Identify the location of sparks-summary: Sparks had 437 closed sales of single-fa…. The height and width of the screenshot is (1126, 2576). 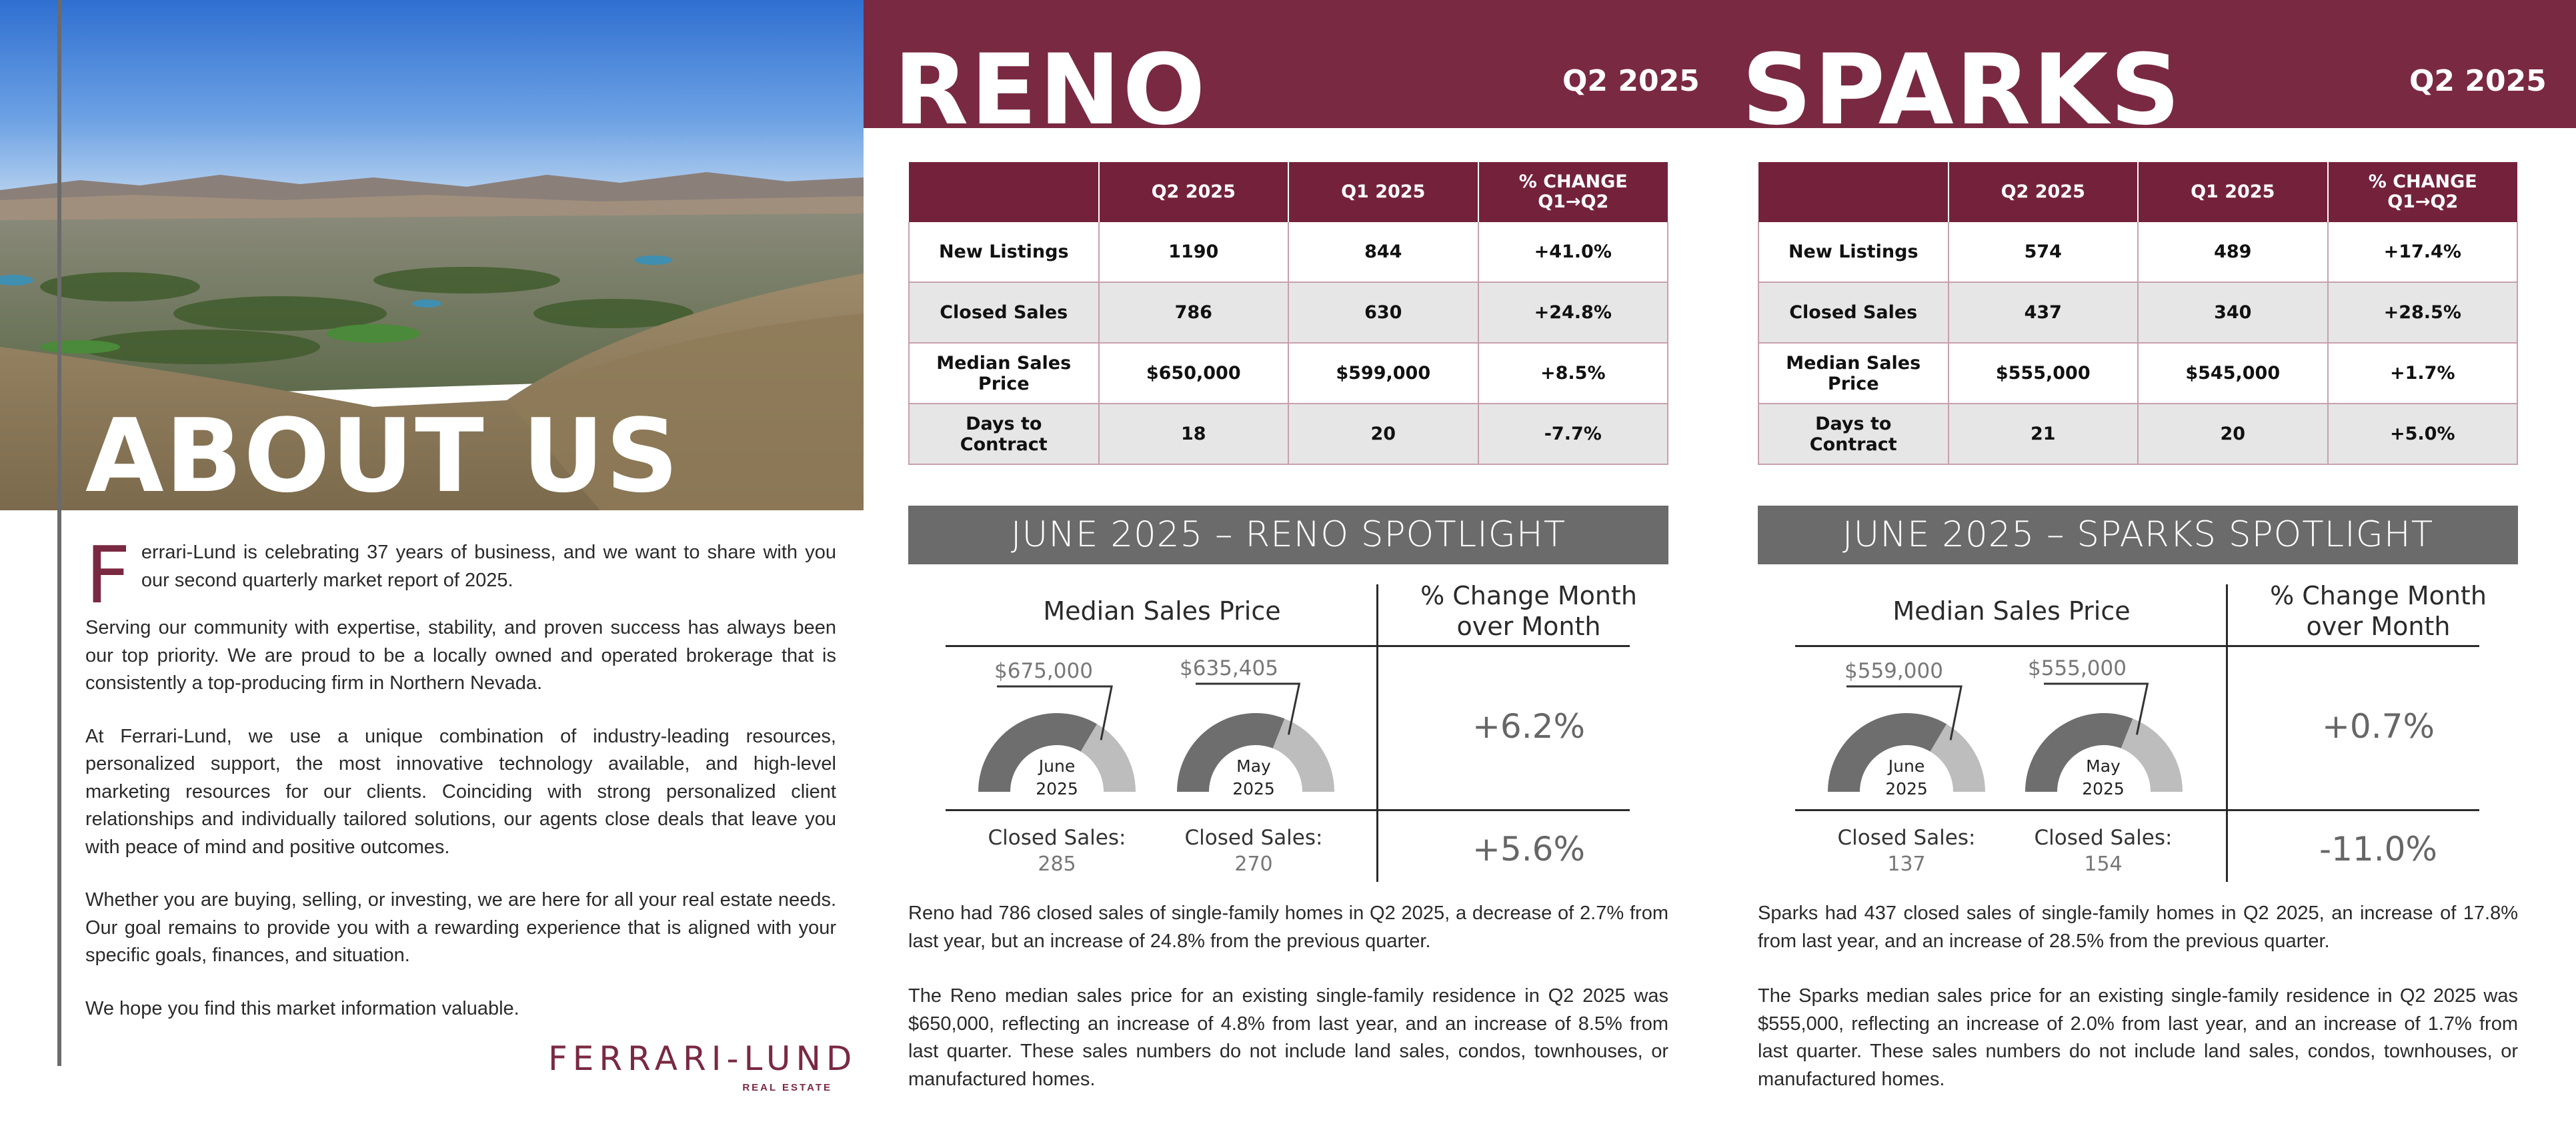
(2138, 1010).